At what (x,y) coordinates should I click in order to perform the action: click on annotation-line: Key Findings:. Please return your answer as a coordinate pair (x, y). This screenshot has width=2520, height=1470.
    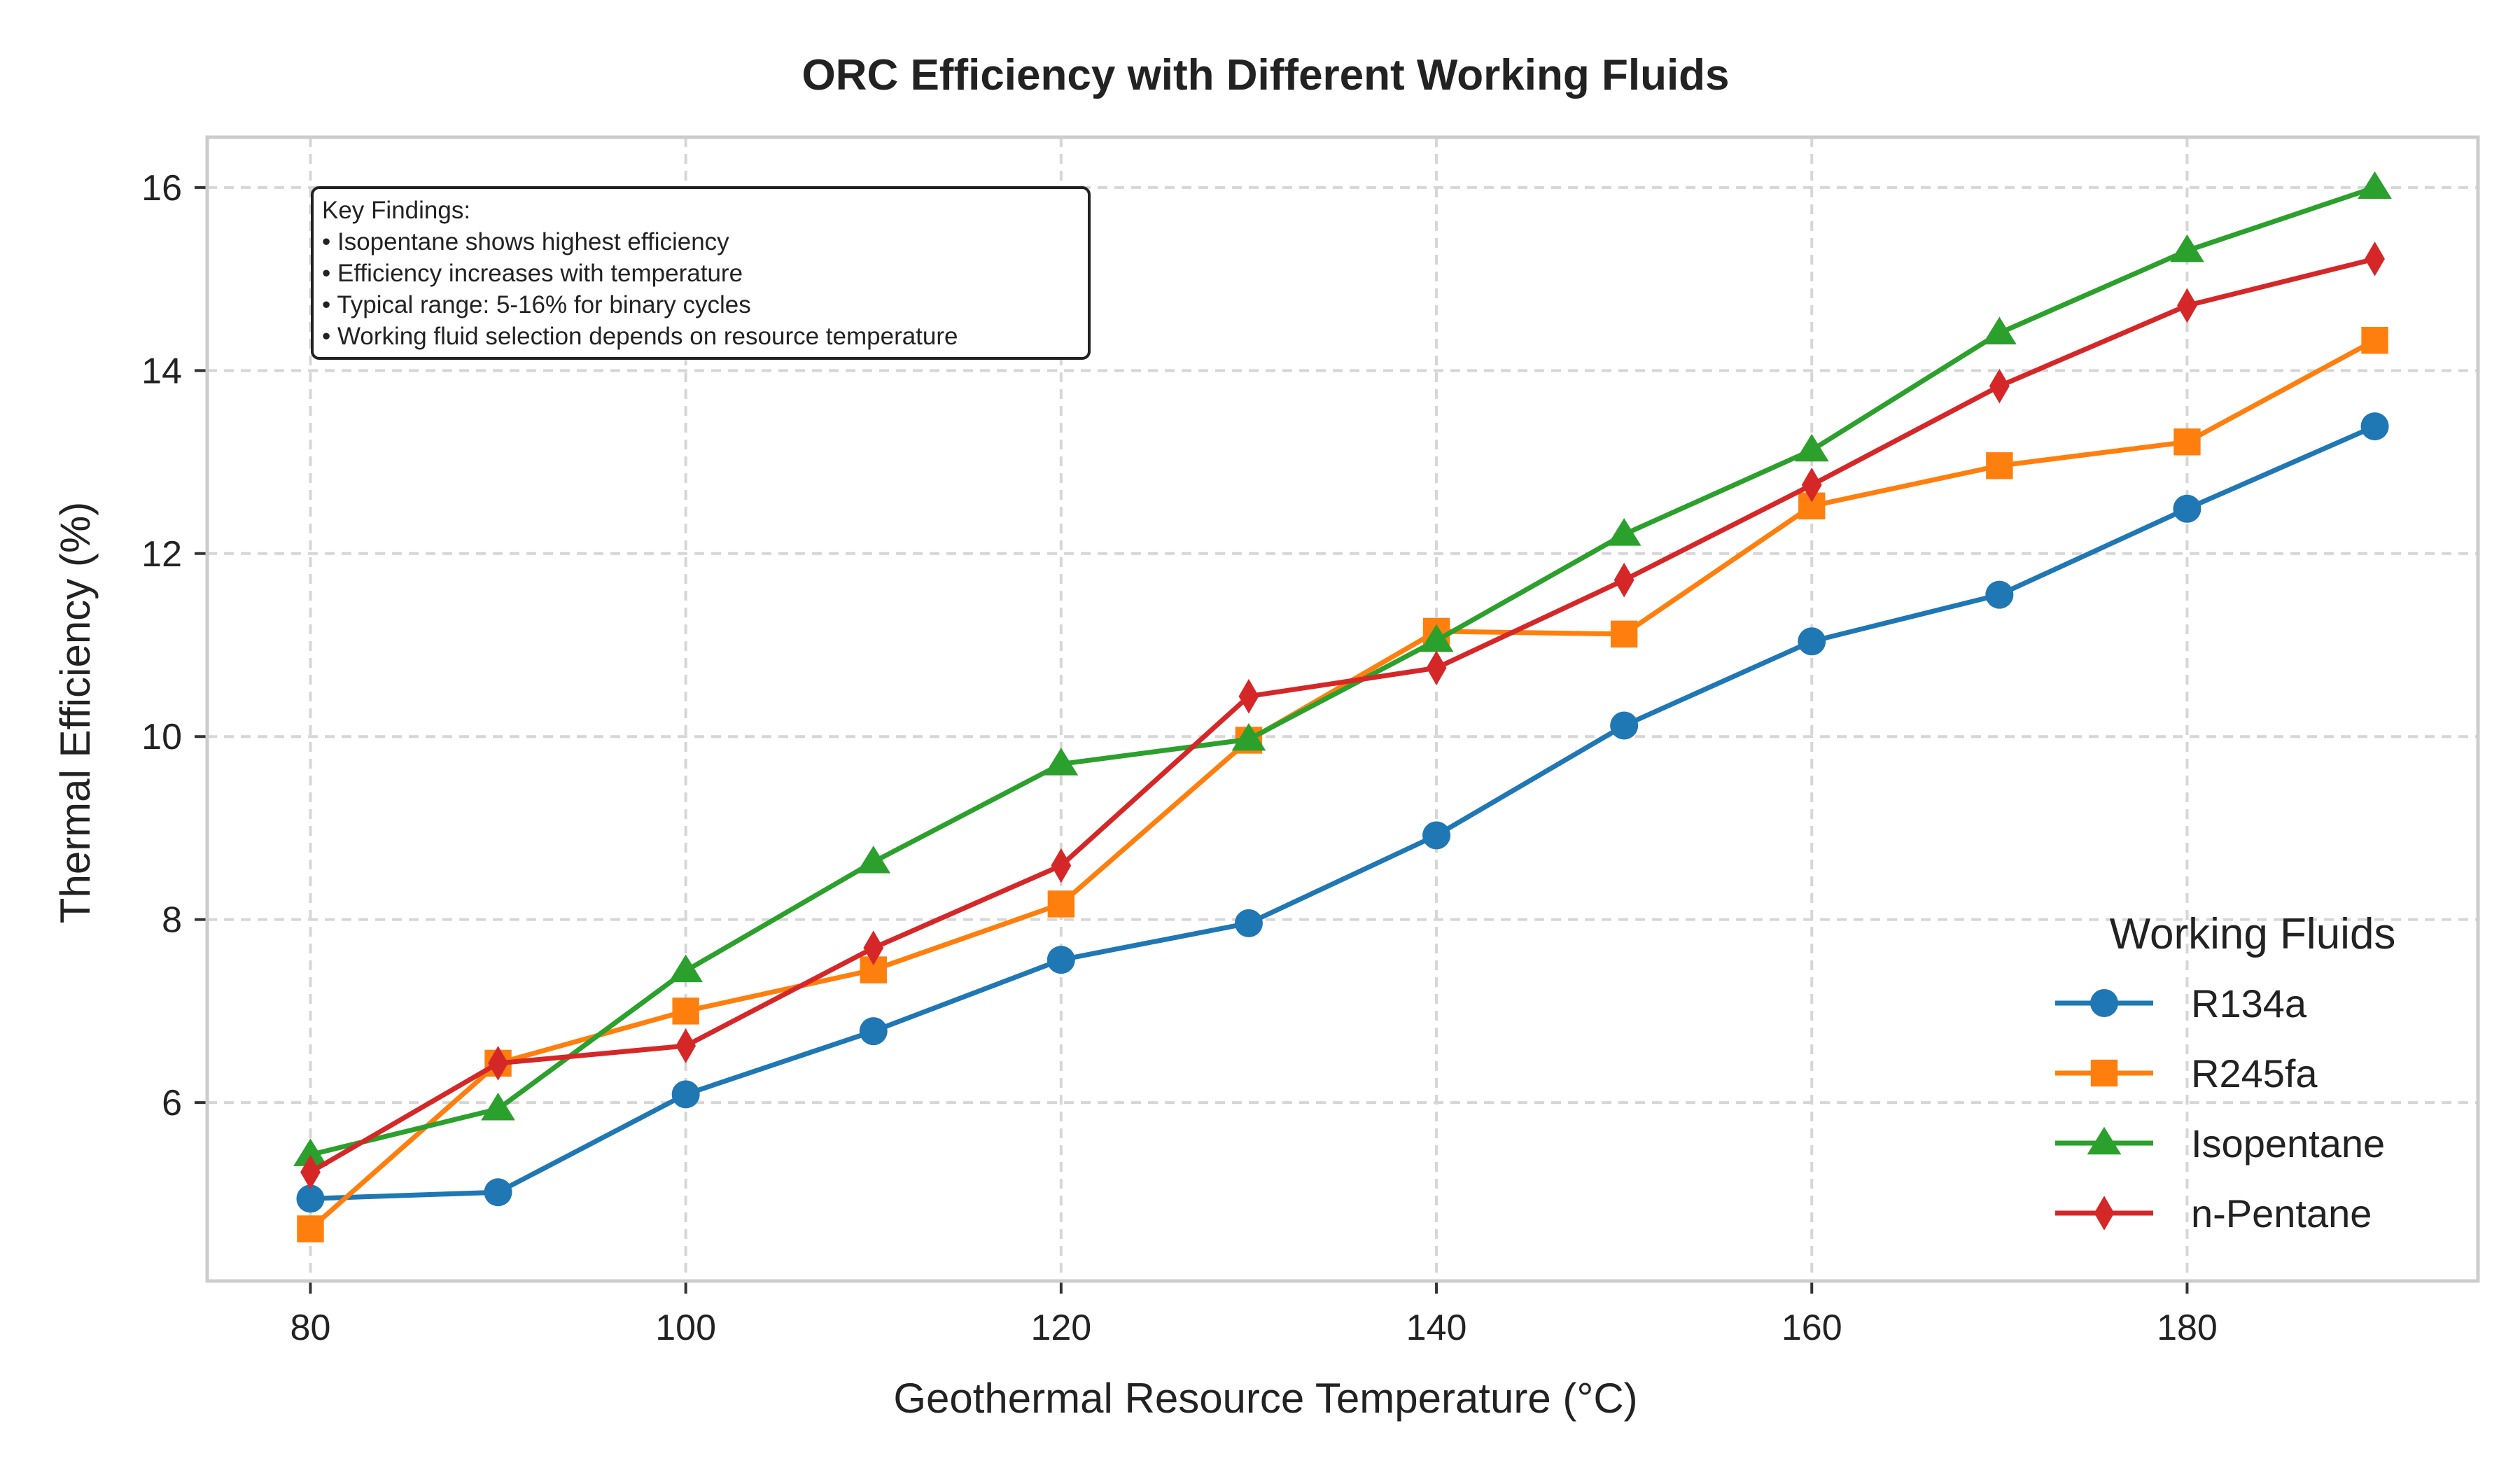
    Looking at the image, I should click on (396, 210).